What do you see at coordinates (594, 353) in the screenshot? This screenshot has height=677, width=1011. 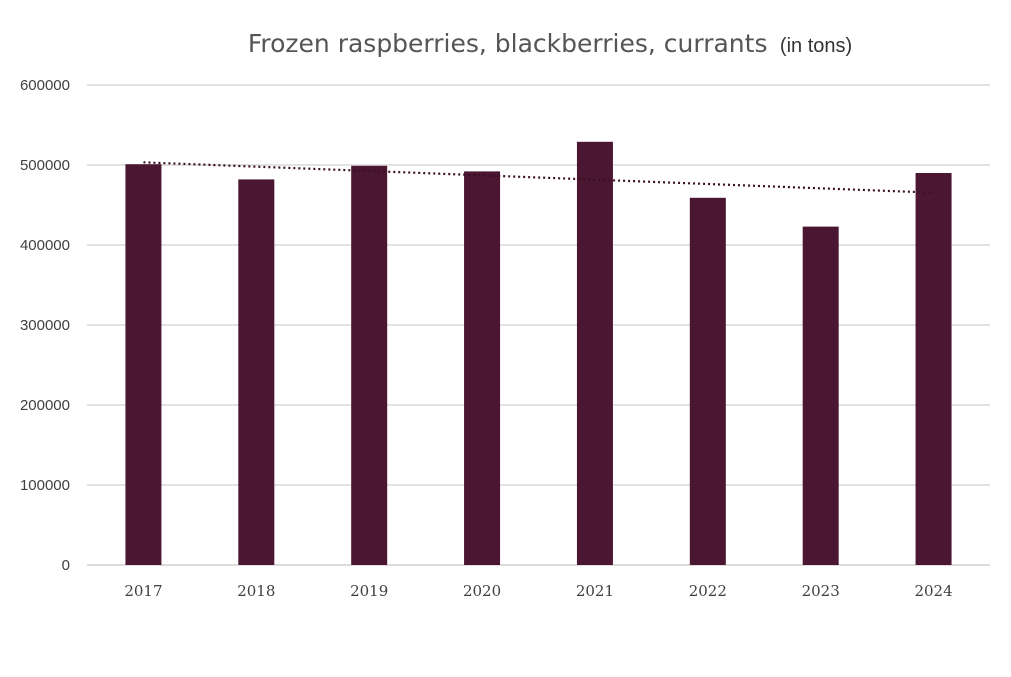 I see `bar-2021` at bounding box center [594, 353].